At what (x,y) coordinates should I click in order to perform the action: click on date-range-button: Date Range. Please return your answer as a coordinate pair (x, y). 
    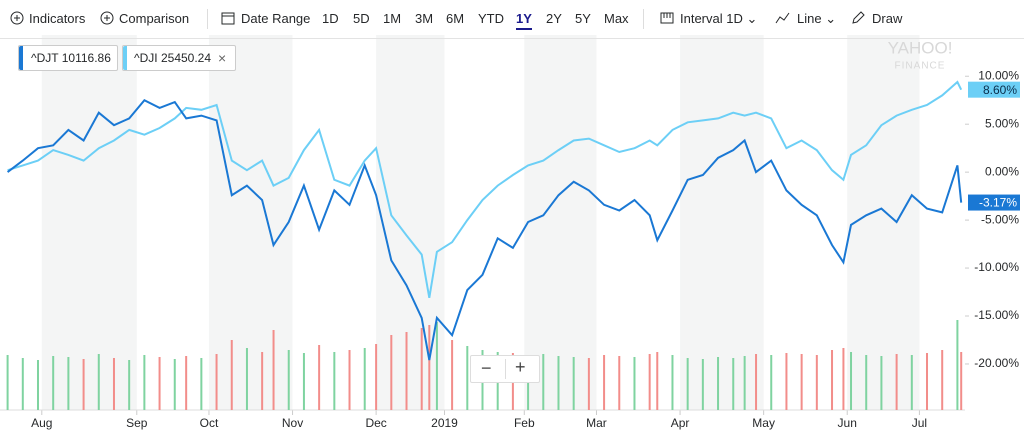
    Looking at the image, I should click on (276, 18).